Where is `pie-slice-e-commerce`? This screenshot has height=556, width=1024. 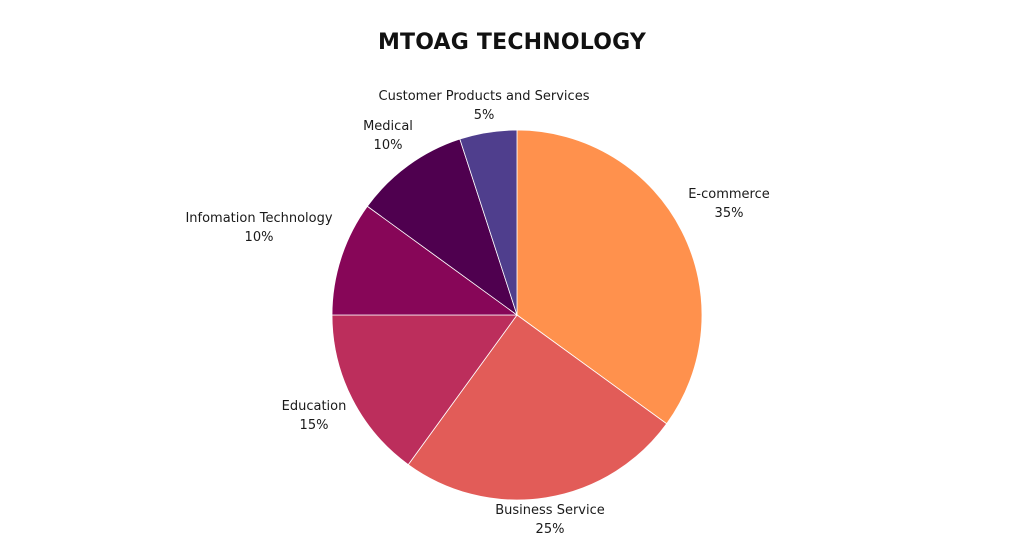 pie-slice-e-commerce is located at coordinates (609, 277).